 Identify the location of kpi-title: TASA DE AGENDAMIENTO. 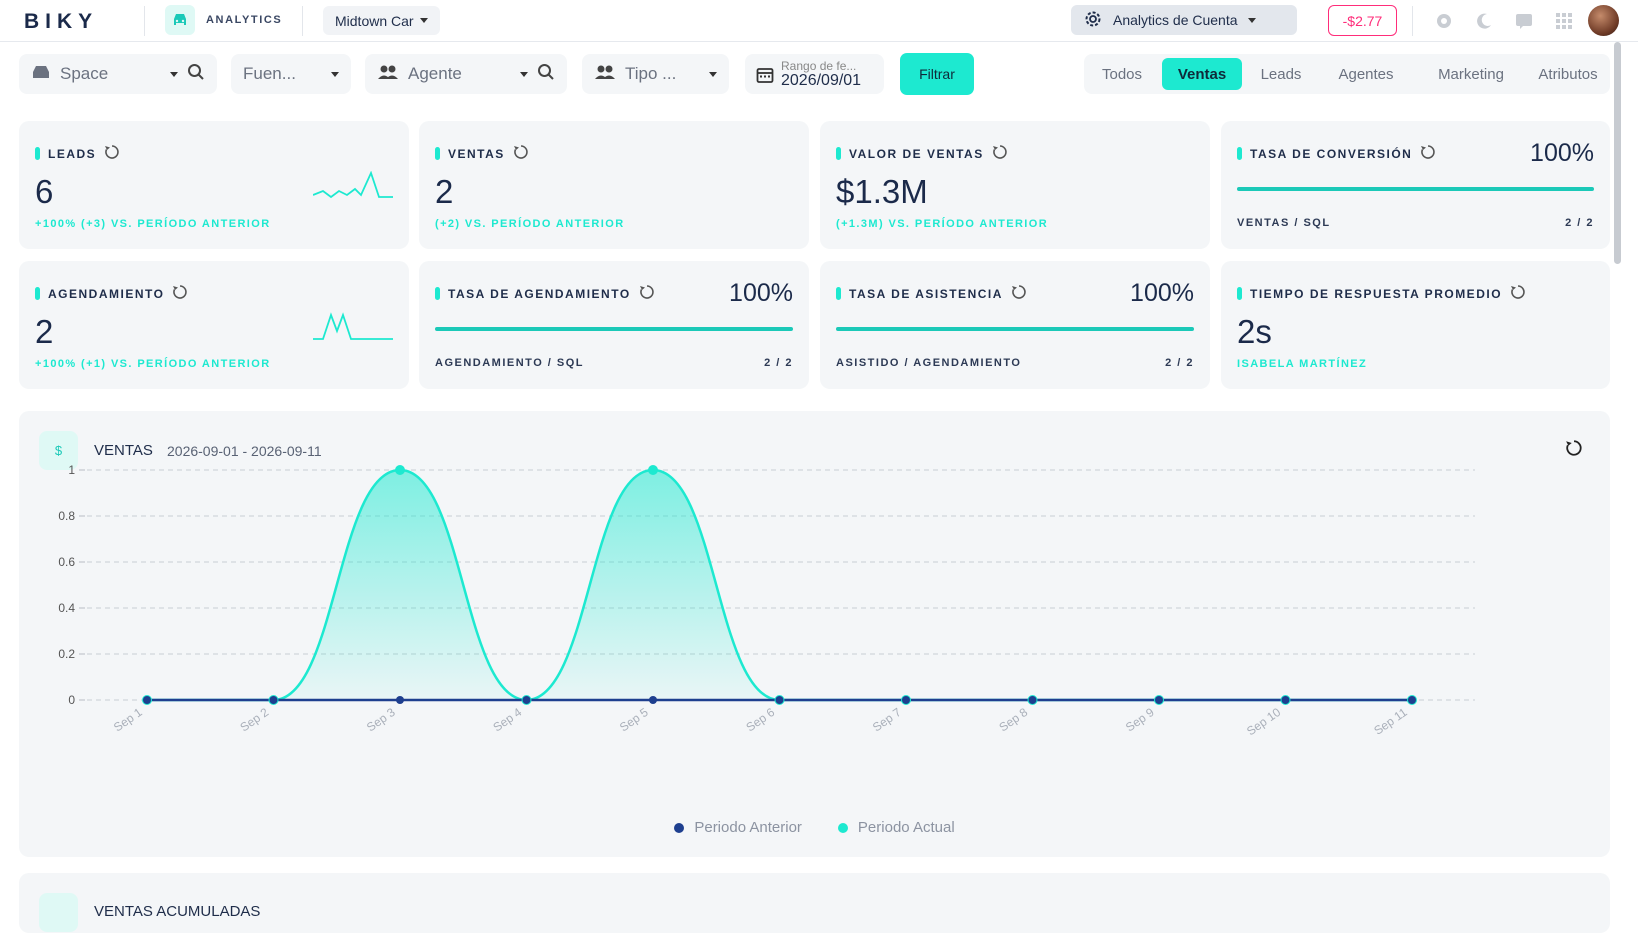
(539, 293).